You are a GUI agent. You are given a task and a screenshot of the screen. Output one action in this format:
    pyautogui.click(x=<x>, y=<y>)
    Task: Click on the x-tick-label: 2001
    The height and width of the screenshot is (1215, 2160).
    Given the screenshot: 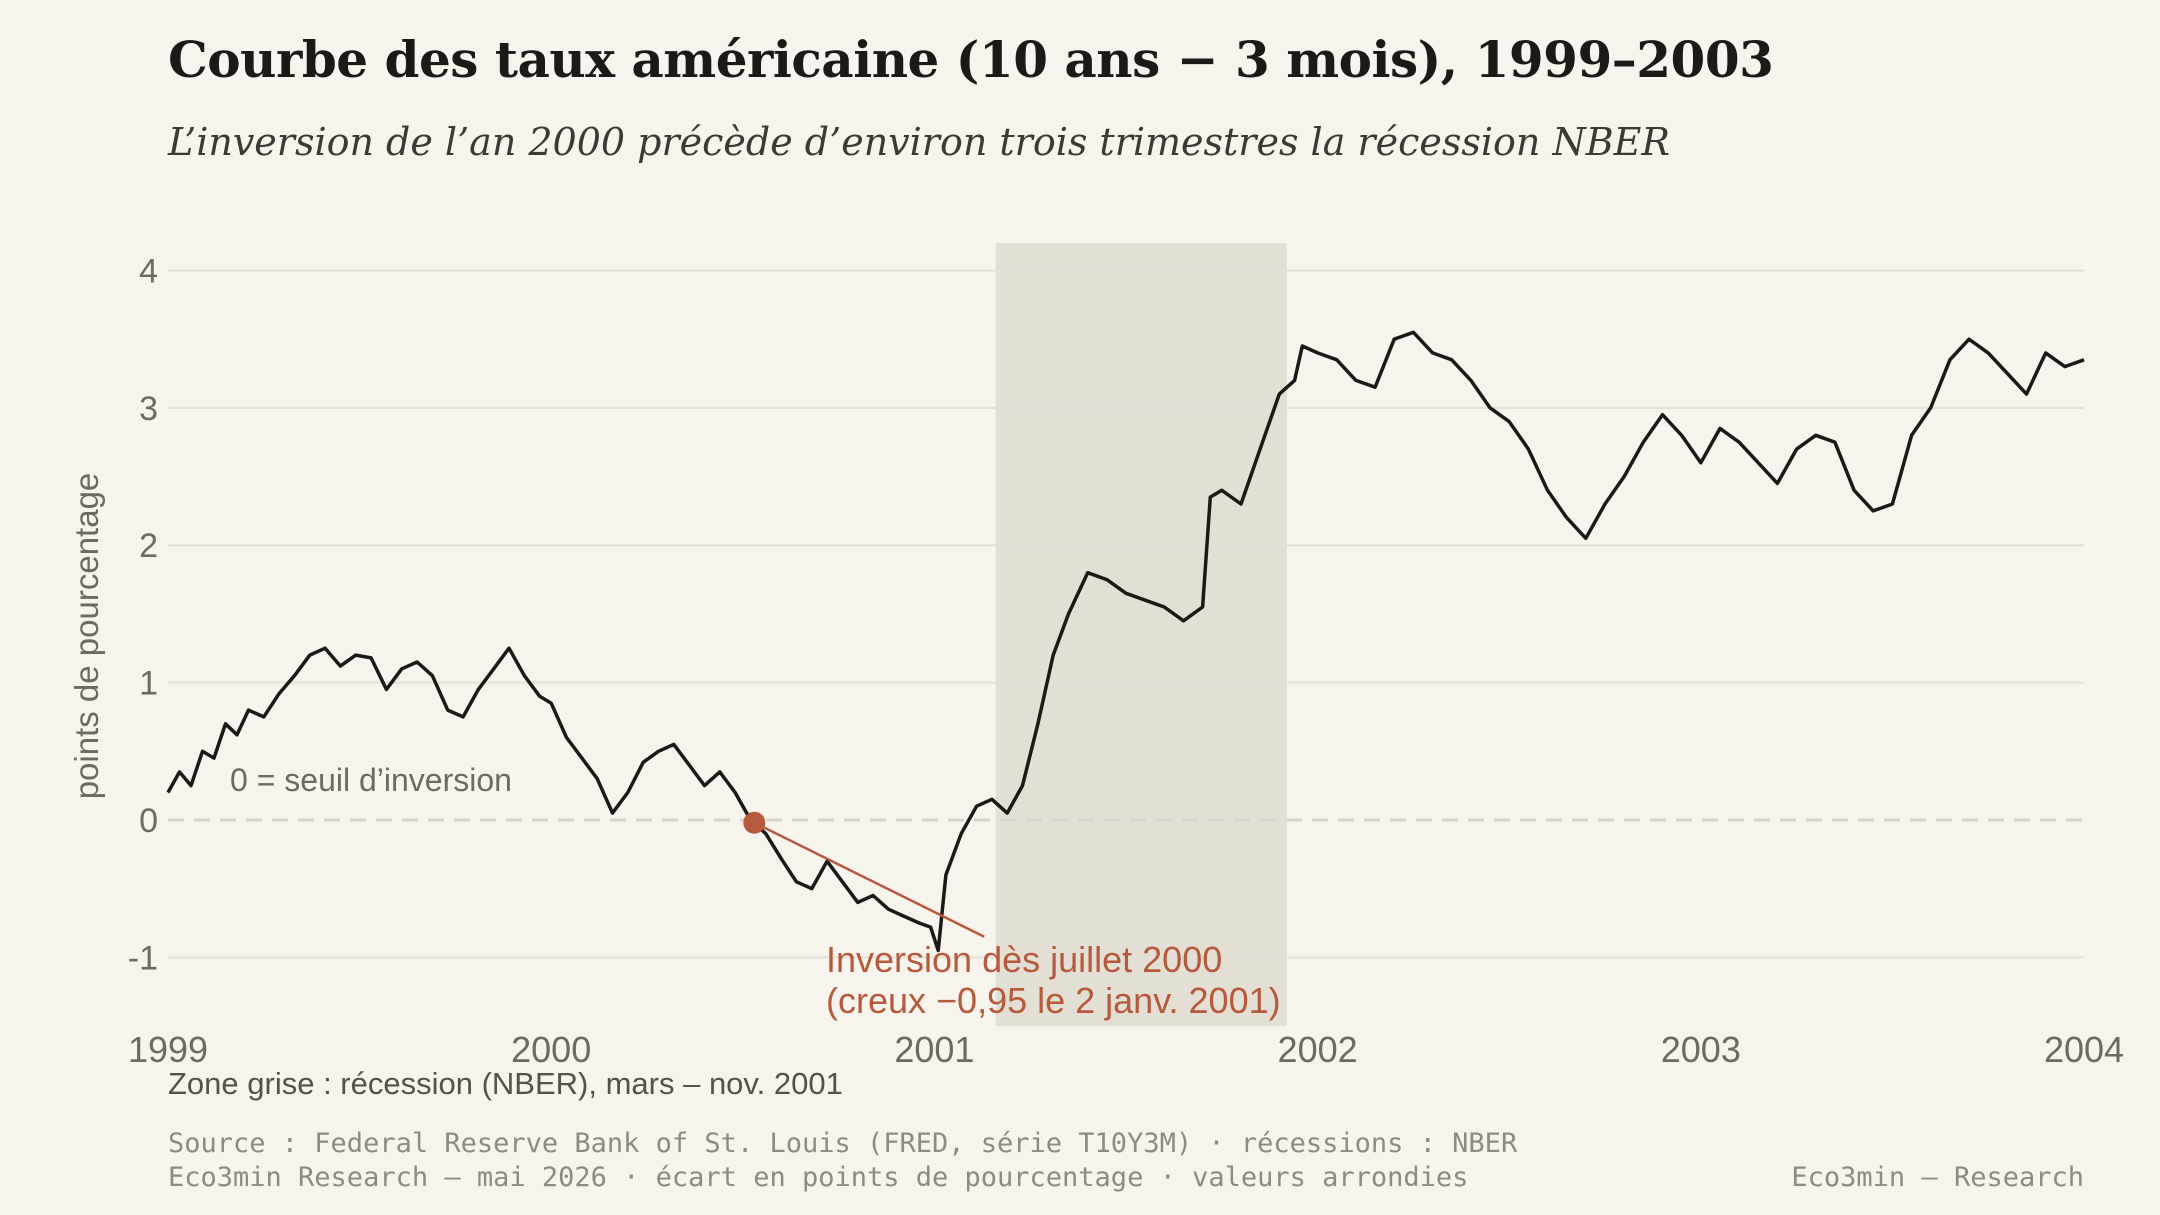 What is the action you would take?
    pyautogui.click(x=934, y=1049)
    